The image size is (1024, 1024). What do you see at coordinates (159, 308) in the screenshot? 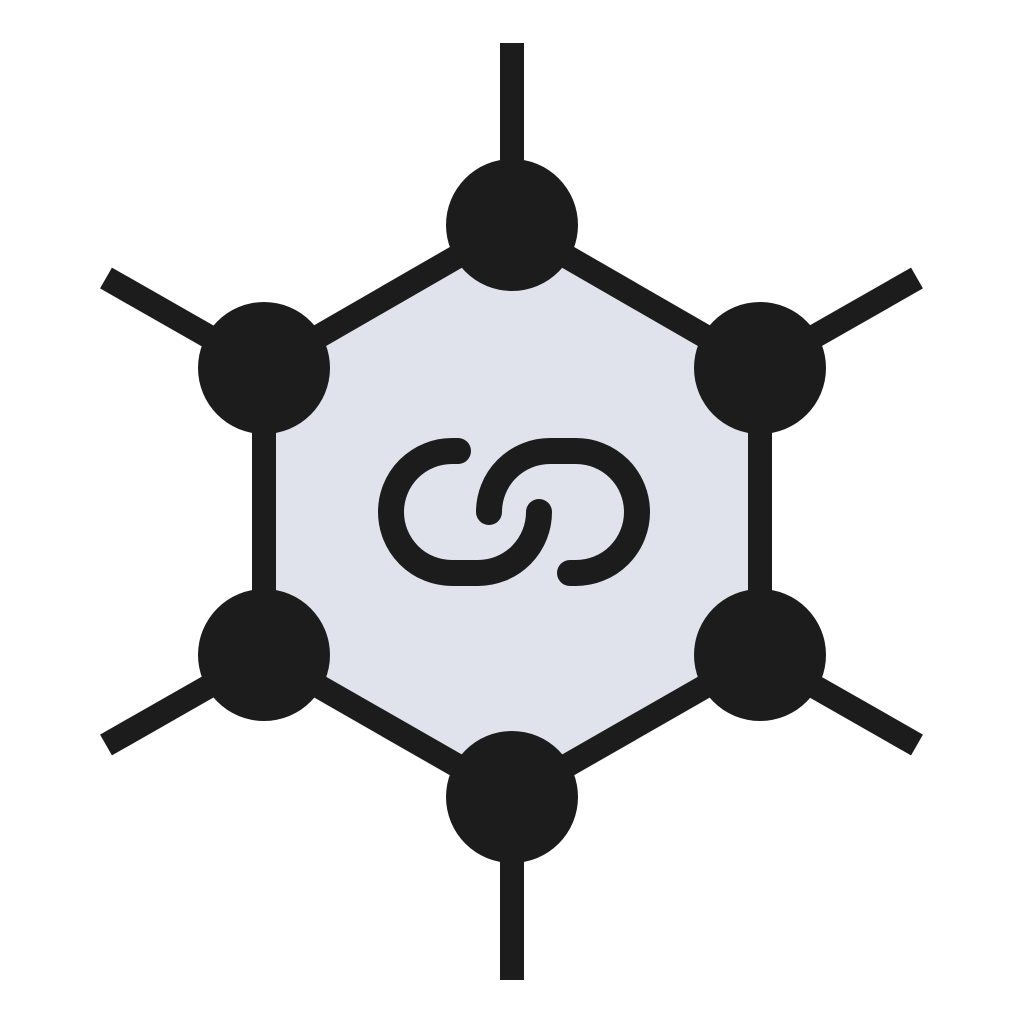
I see `spoke-upper-left` at bounding box center [159, 308].